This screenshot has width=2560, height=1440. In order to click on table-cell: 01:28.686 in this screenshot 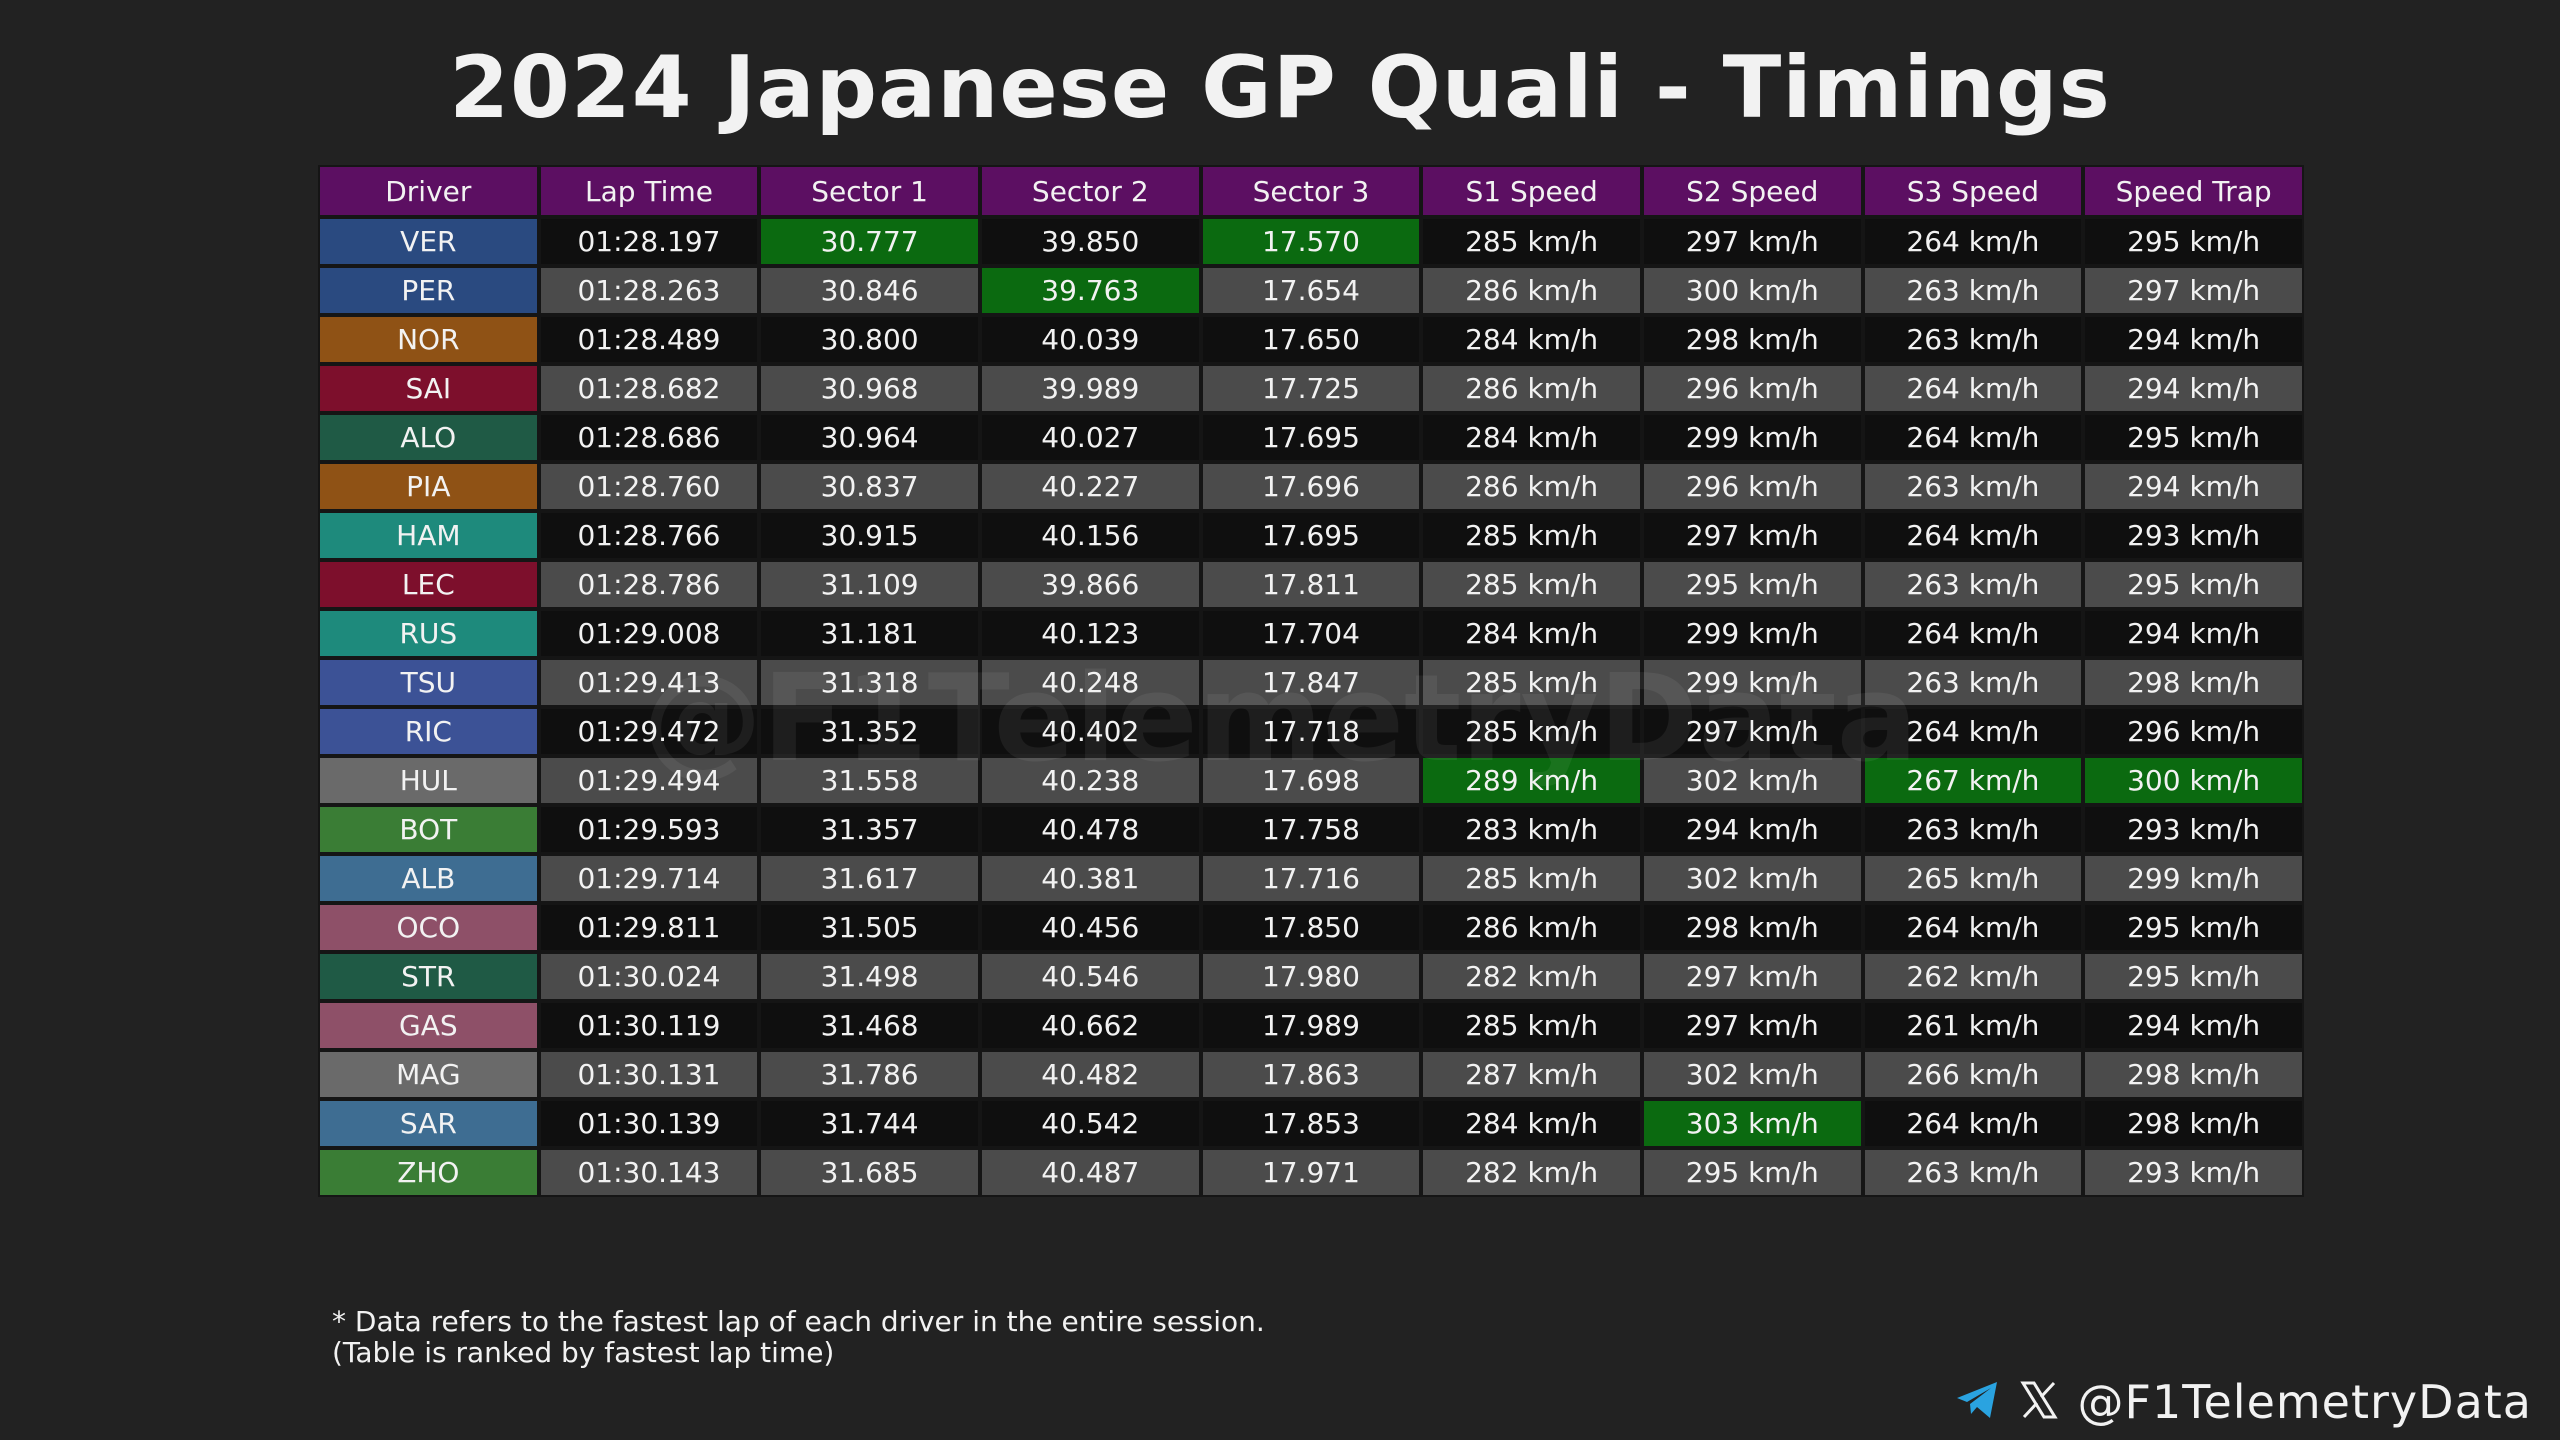, I will do `click(649, 437)`.